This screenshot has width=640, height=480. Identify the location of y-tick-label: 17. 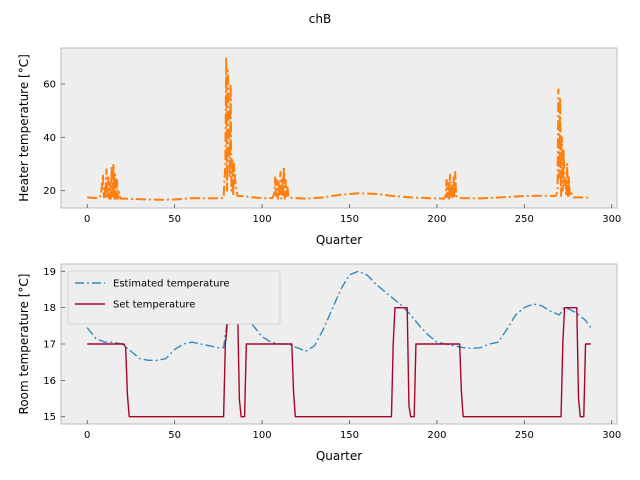
(49, 345).